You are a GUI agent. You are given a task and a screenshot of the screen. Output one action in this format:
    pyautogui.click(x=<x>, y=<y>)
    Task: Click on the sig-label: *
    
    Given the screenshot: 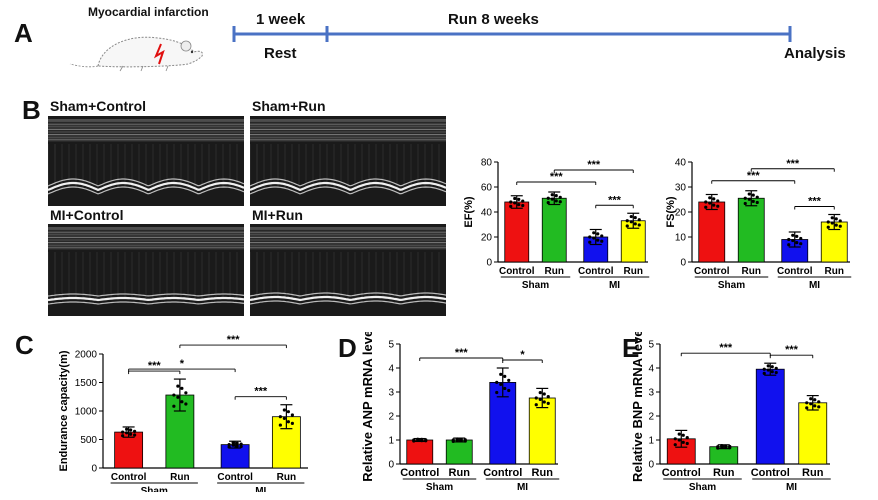 What is the action you would take?
    pyautogui.click(x=522, y=355)
    